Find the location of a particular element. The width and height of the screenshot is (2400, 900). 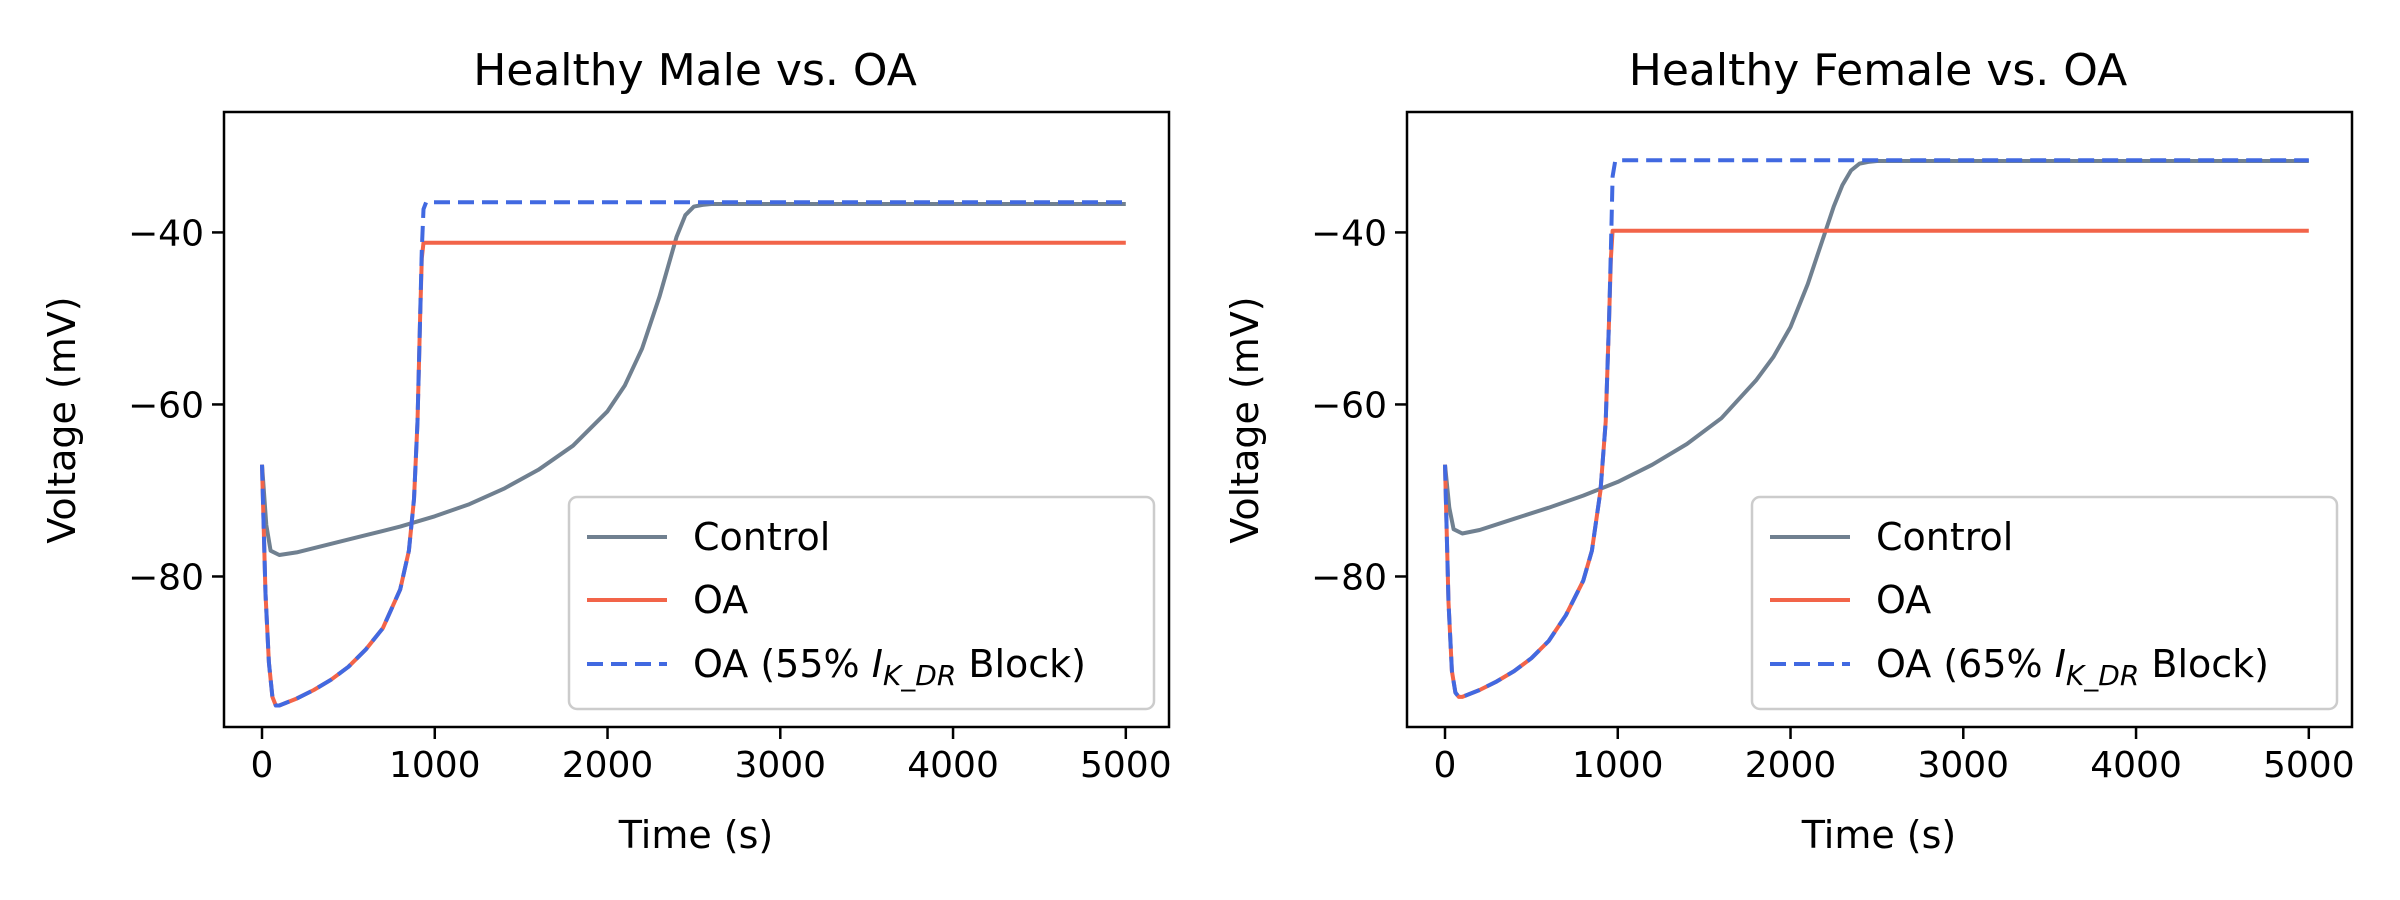

legend-label-oa-block: OA (65% IK_DR Block) is located at coordinates (2072, 667).